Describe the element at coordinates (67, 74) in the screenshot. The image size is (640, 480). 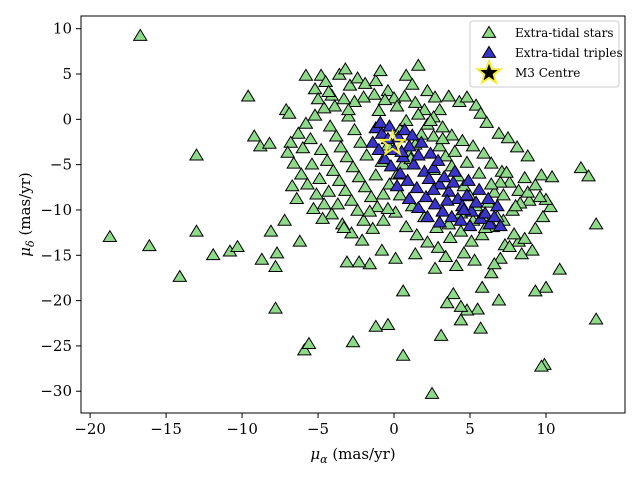
I see `y-tick-label: 5` at that location.